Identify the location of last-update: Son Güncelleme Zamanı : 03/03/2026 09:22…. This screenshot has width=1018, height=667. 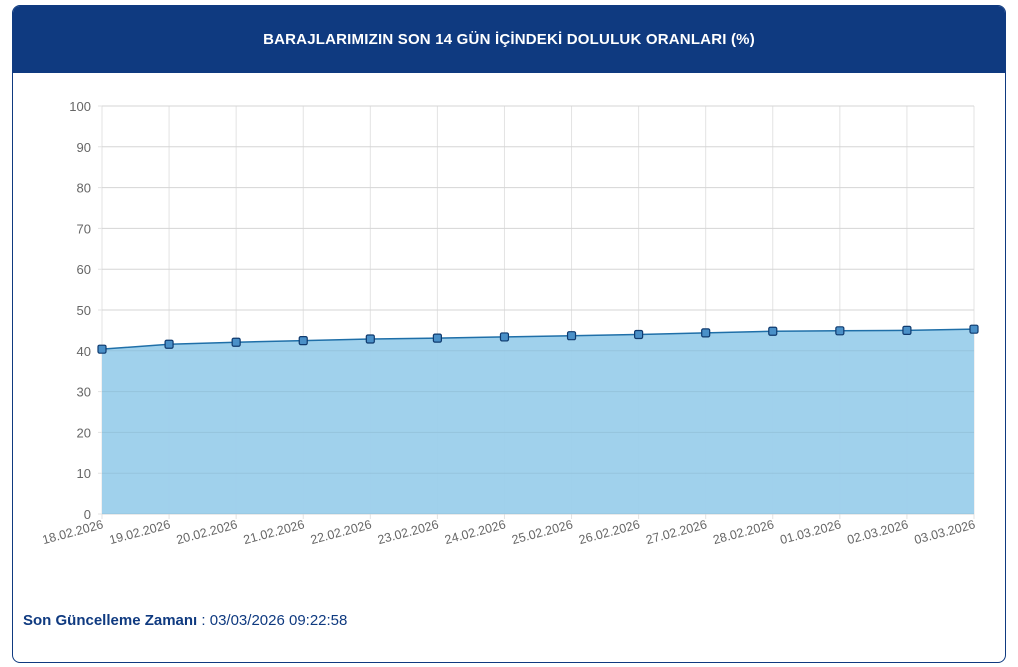
(185, 620).